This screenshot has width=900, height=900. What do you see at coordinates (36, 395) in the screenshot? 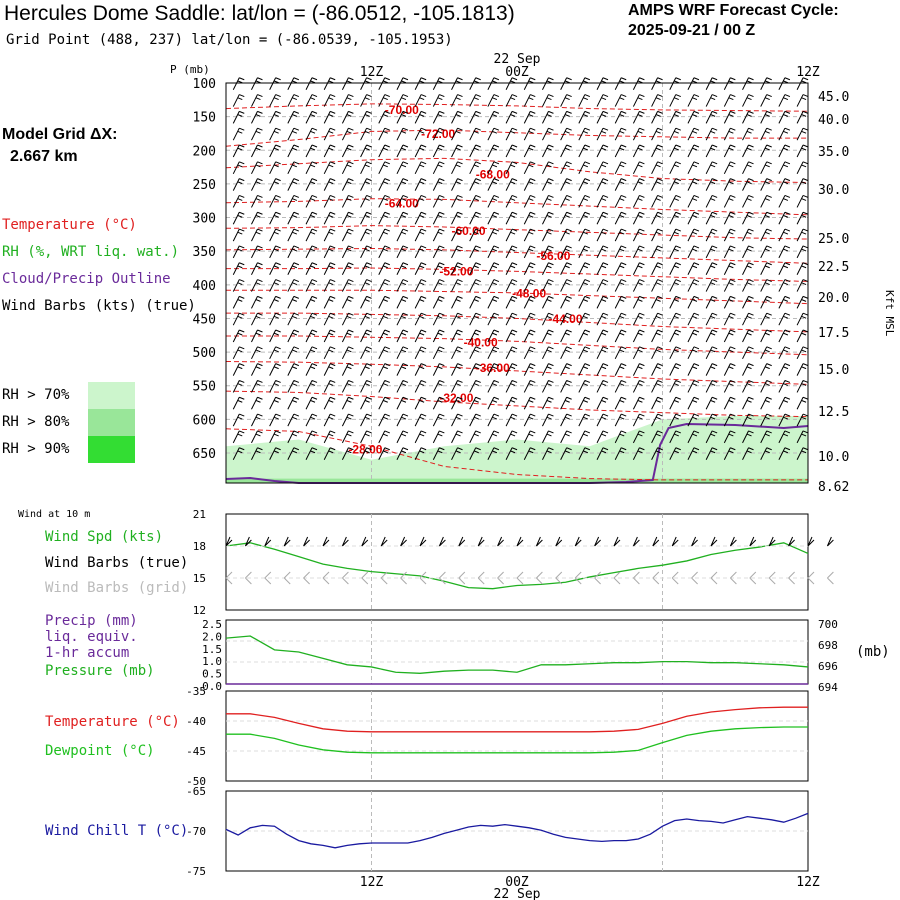
I see `rh70-label: RH > 70%` at bounding box center [36, 395].